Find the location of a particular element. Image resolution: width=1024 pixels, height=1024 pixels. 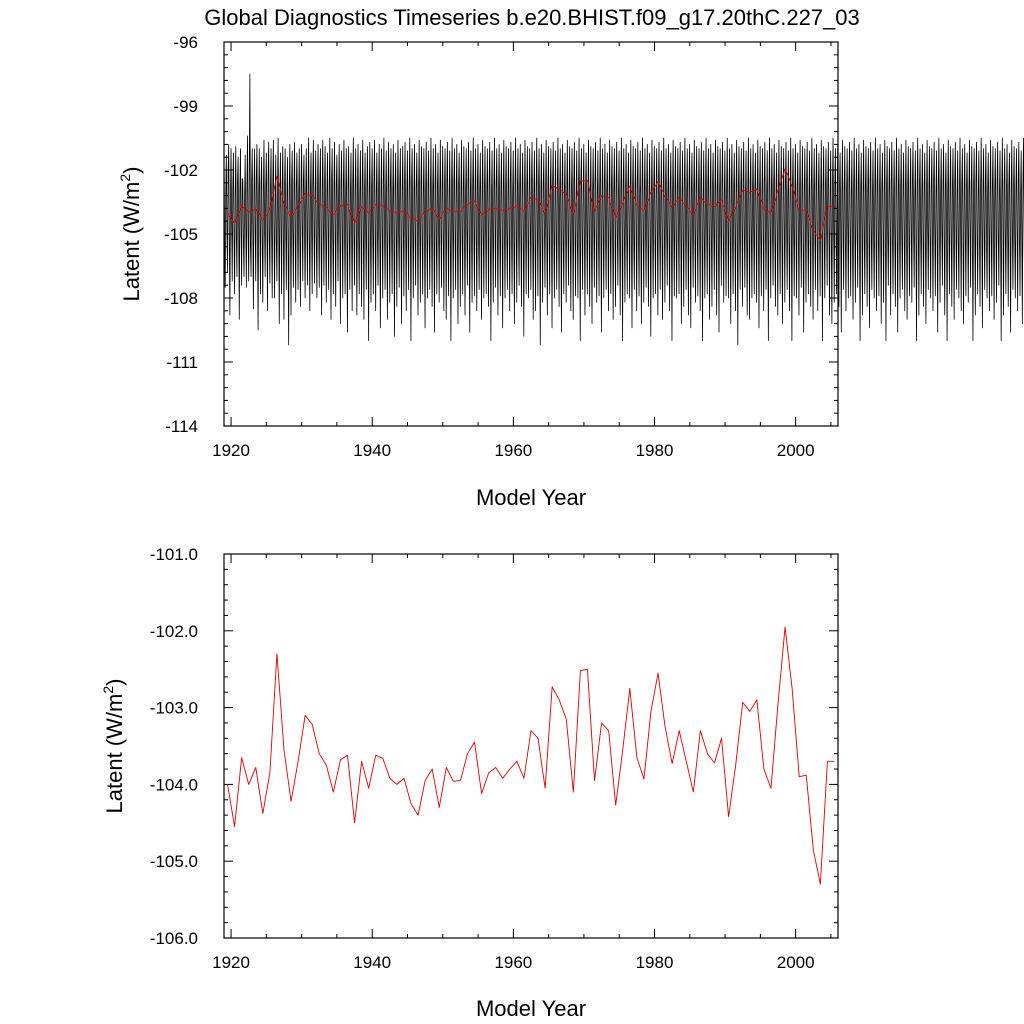

annual-mean-series-line is located at coordinates (531, 204).